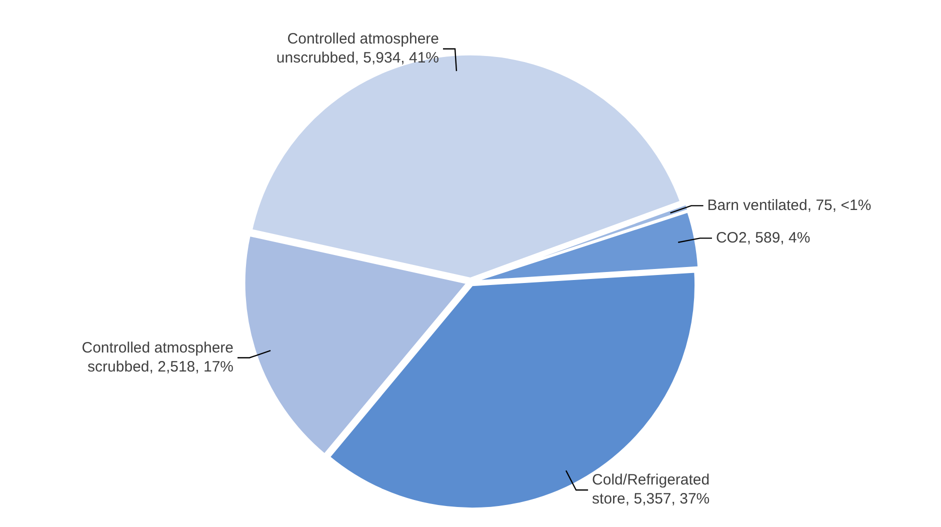  Describe the element at coordinates (651, 490) in the screenshot. I see `slice-label: Cold/Refrigerated store, 5,357, 37%` at that location.